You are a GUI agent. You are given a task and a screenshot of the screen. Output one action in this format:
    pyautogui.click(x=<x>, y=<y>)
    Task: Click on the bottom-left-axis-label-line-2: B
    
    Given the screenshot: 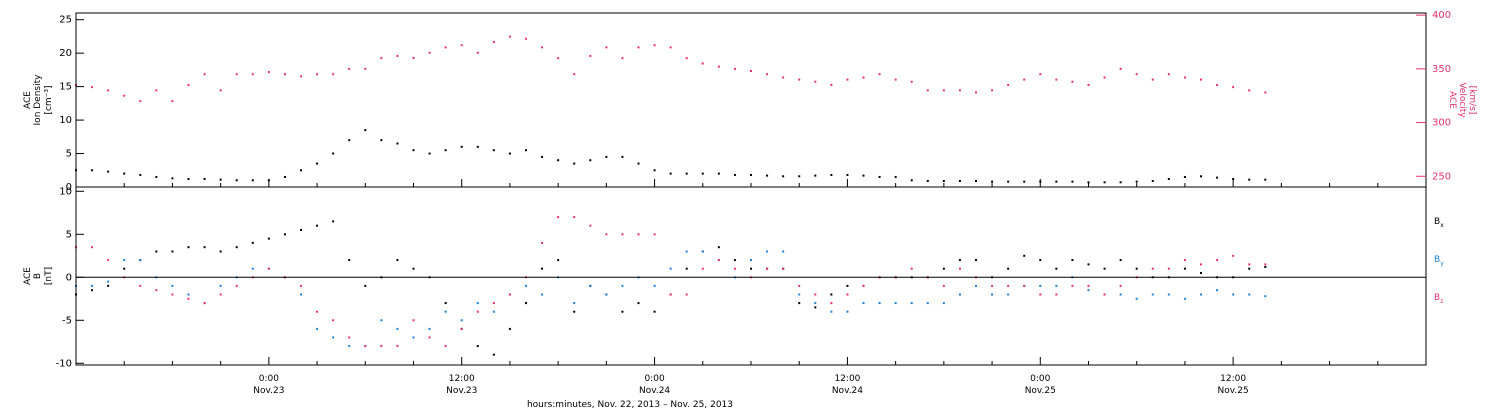 What is the action you would take?
    pyautogui.click(x=38, y=276)
    